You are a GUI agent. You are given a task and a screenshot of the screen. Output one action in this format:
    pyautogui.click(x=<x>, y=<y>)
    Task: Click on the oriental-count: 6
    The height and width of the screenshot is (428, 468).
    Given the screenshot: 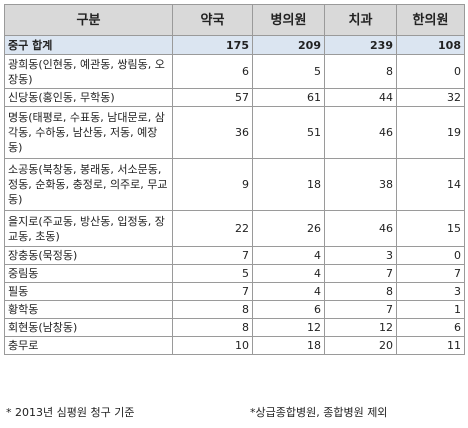 What is the action you would take?
    pyautogui.click(x=430, y=327)
    